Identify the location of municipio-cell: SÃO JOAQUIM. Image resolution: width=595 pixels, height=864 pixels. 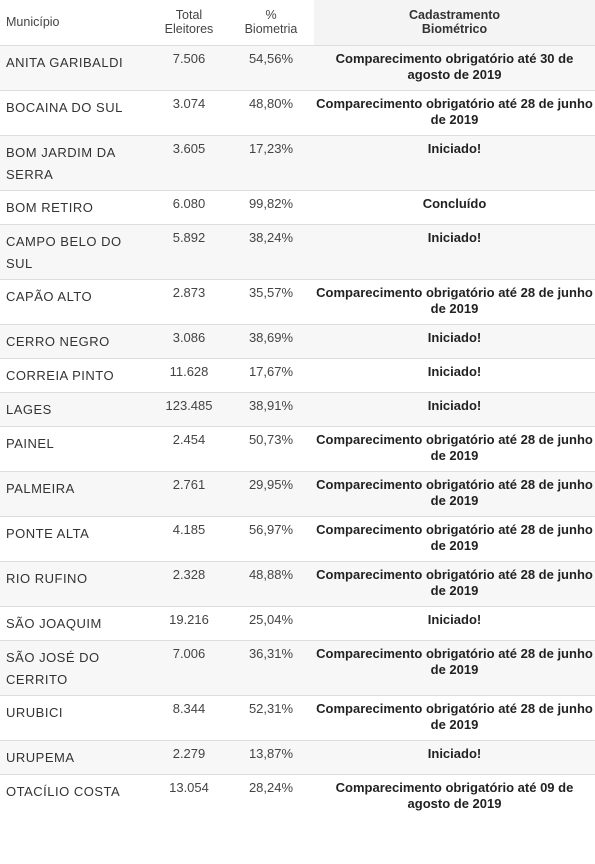
(75, 622).